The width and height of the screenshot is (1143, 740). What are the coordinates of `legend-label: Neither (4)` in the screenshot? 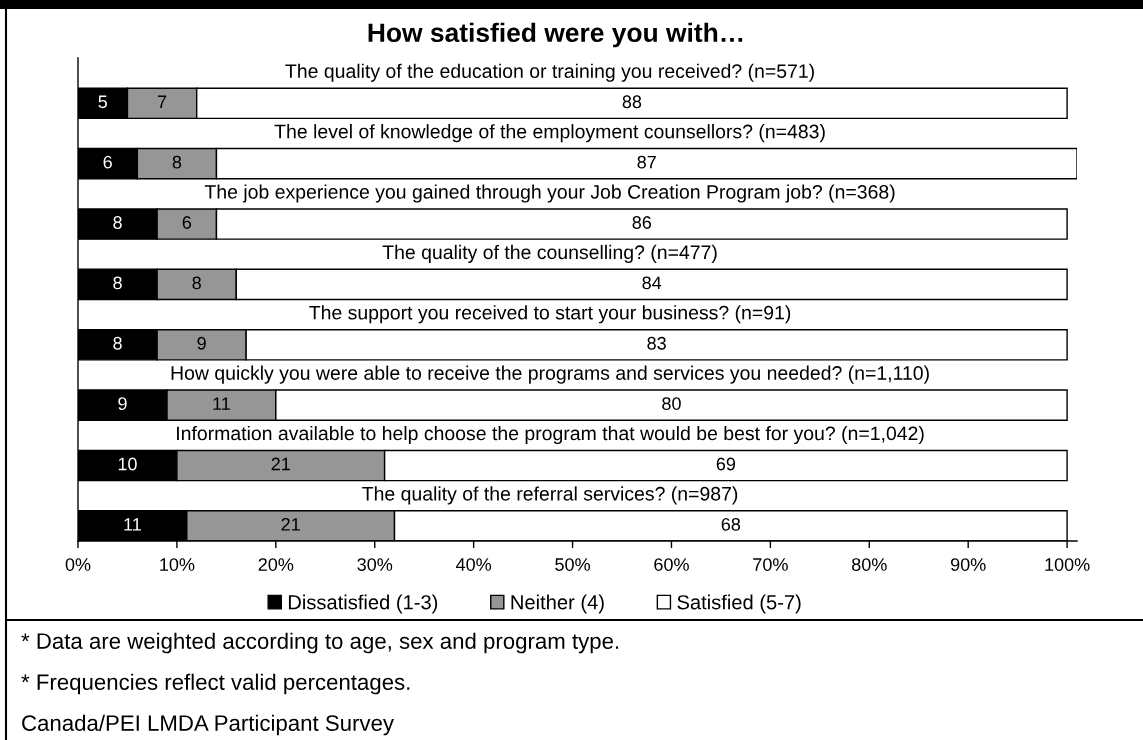 It's located at (557, 604).